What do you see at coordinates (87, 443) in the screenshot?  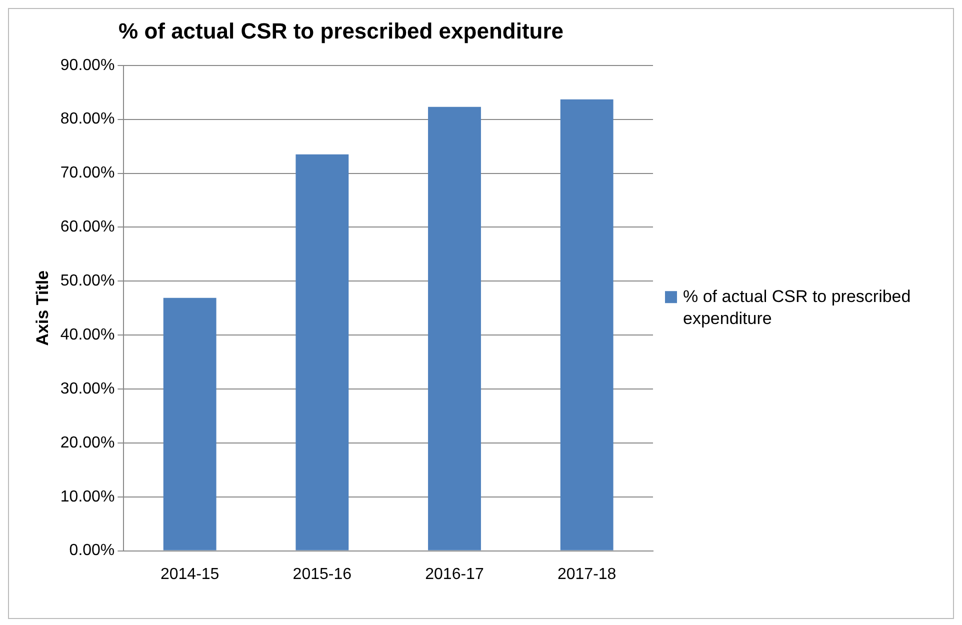 I see `y-tick-label: 20.00%` at bounding box center [87, 443].